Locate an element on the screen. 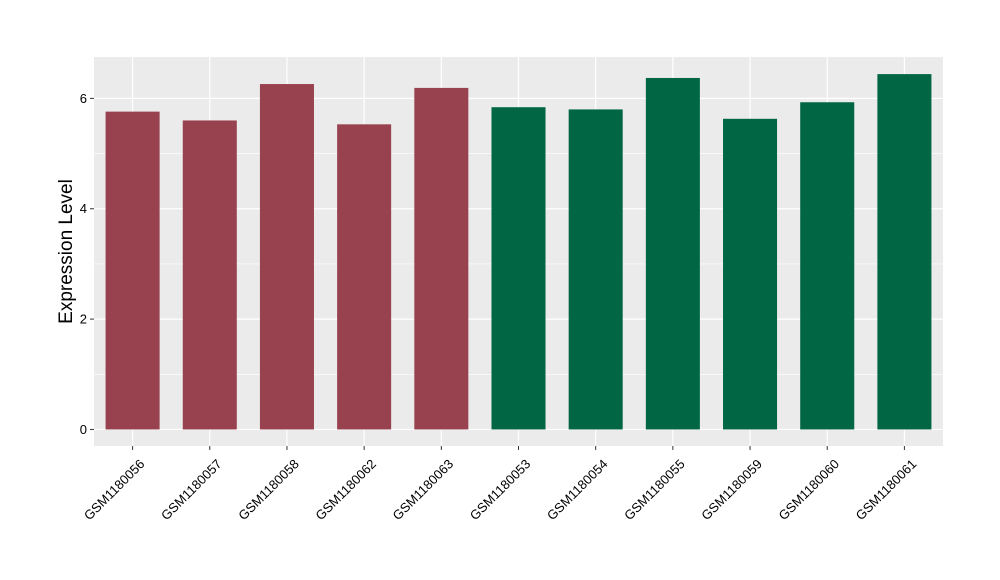  y-axis-title: Expression Level is located at coordinates (66, 251).